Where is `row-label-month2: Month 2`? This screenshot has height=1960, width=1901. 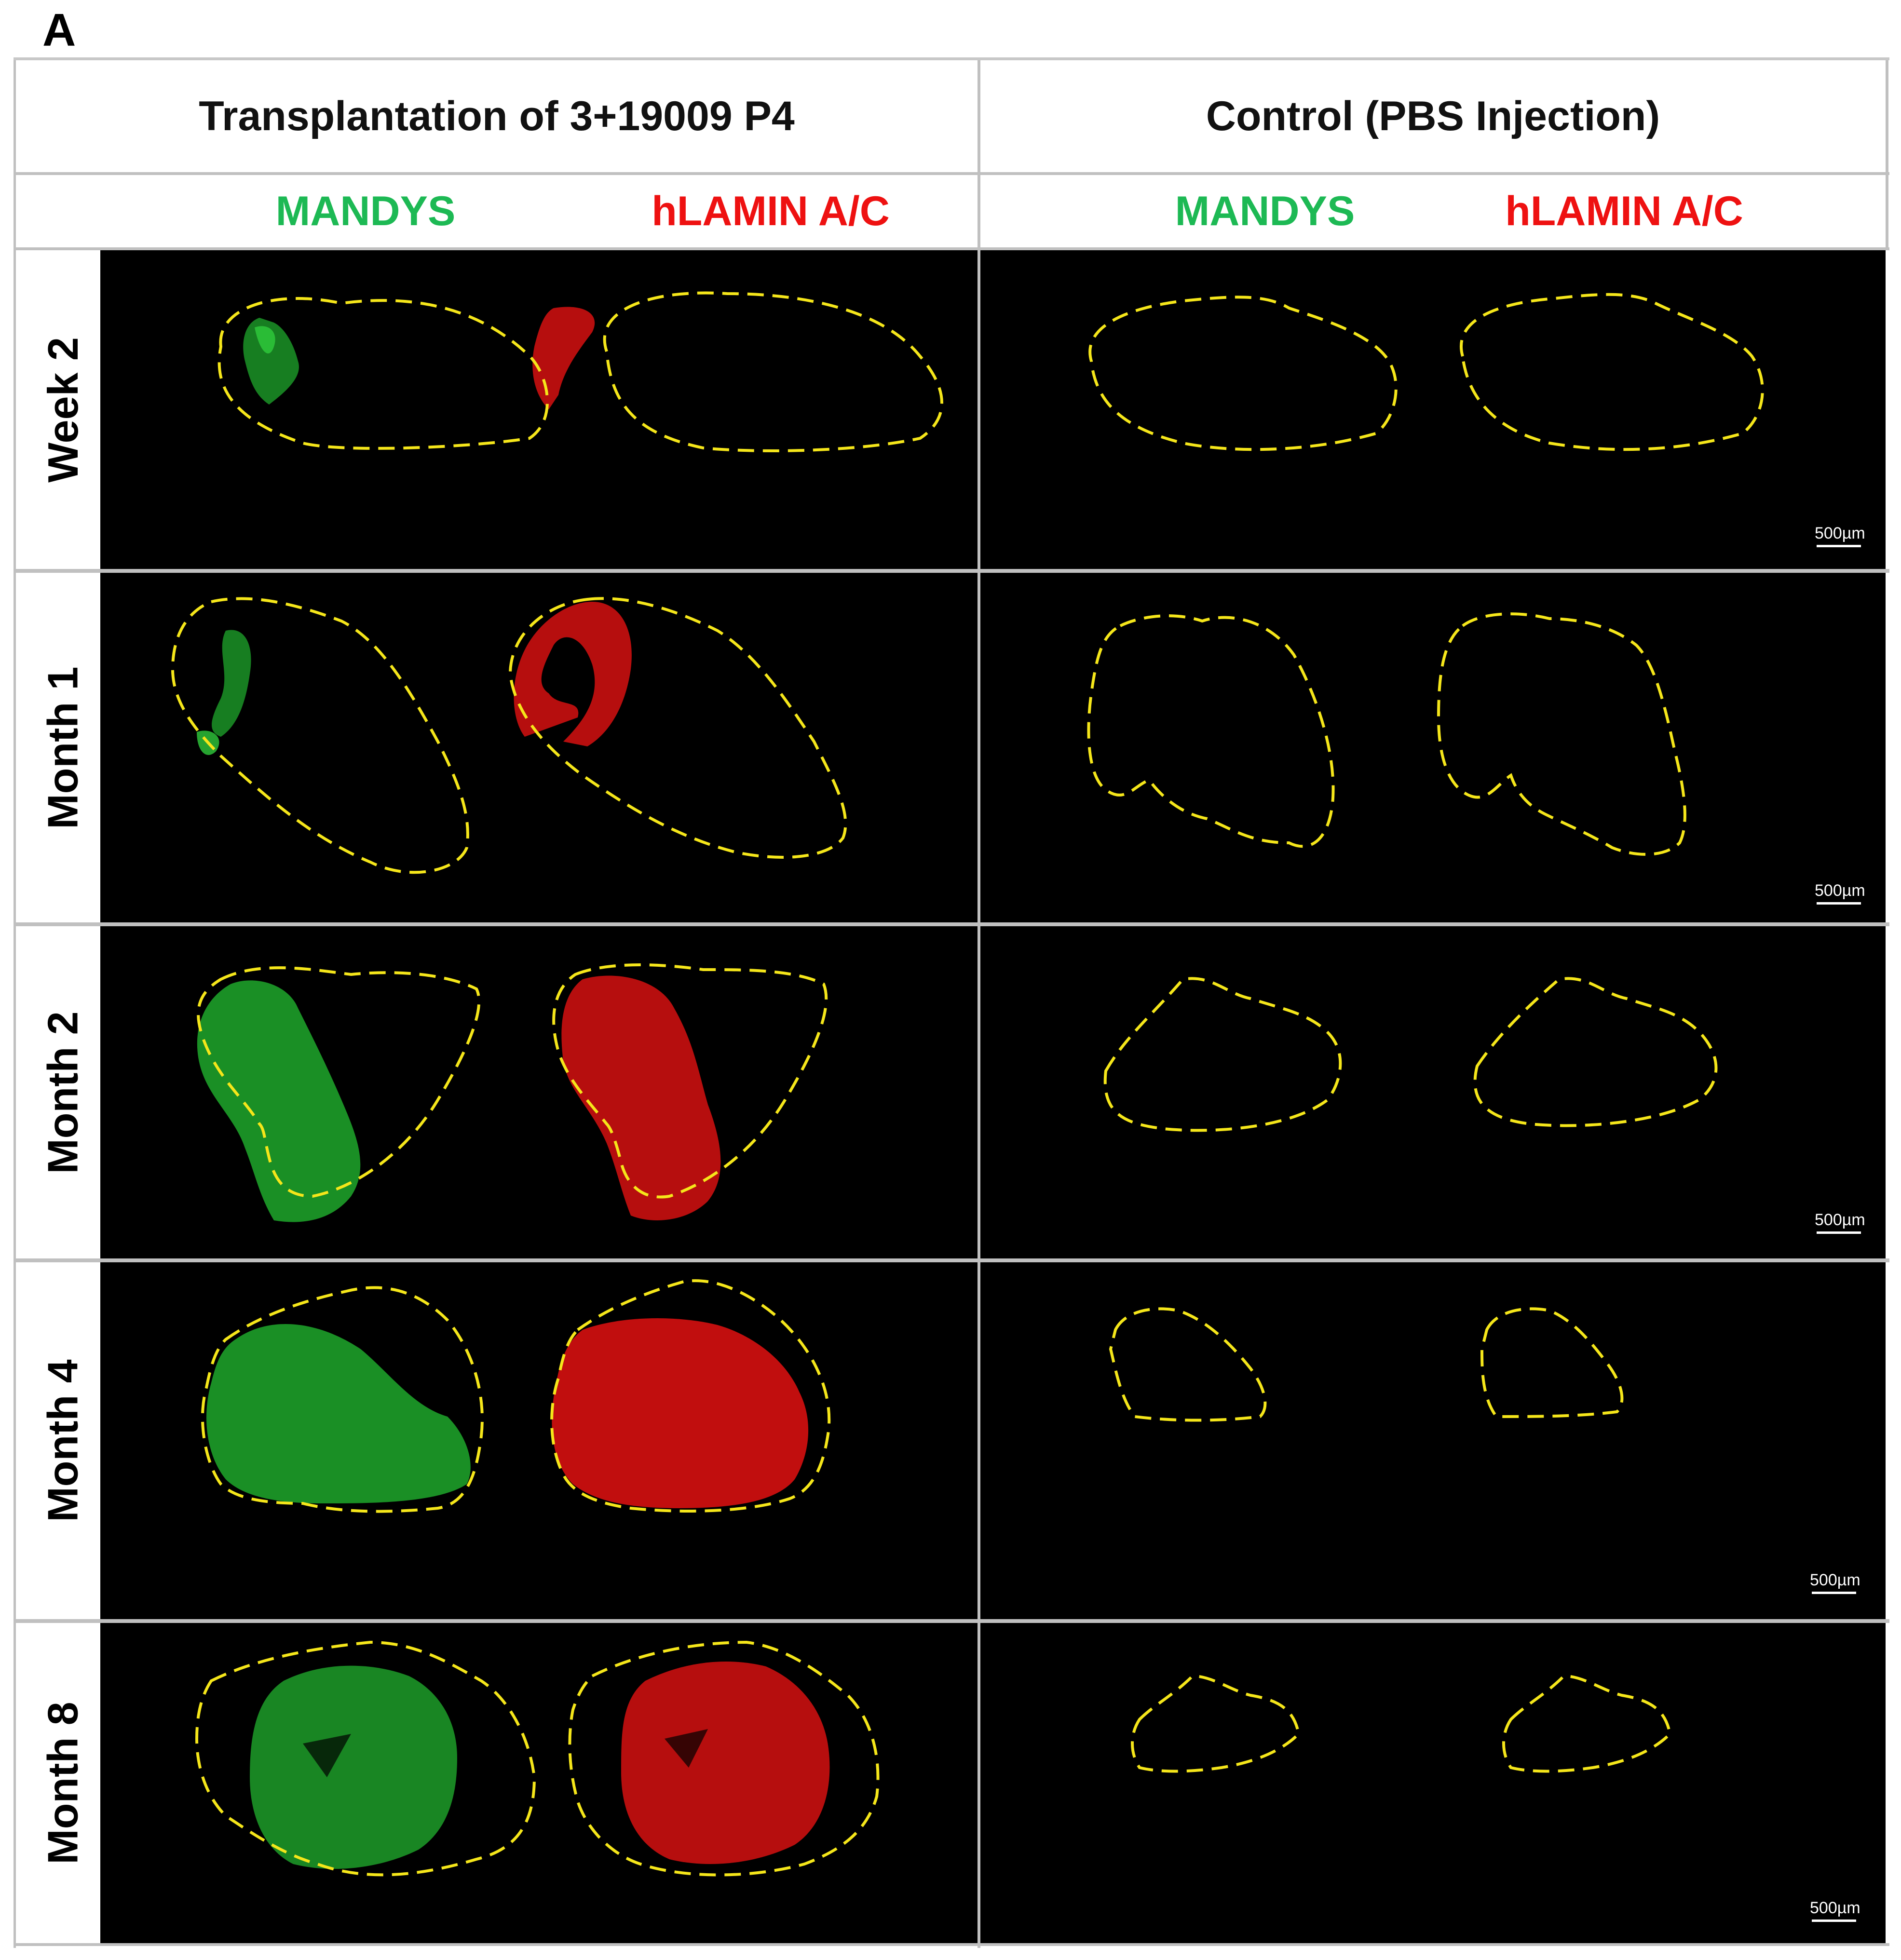 row-label-month2: Month 2 is located at coordinates (63, 1092).